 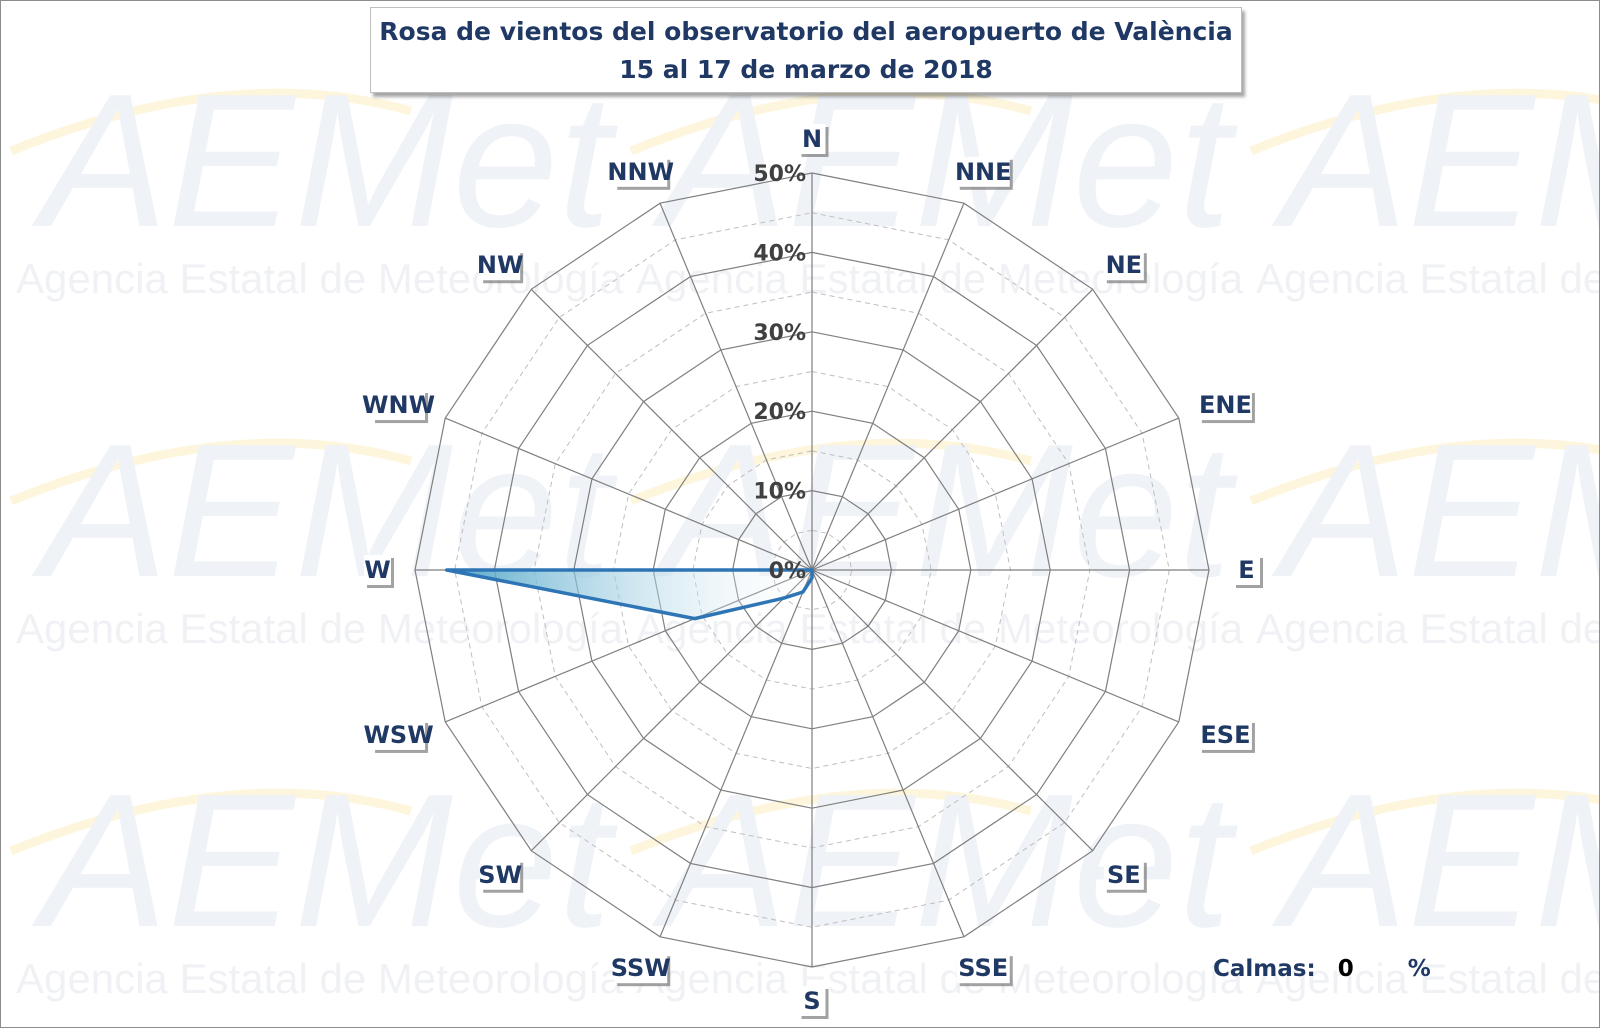 I want to click on direction-label-text: W, so click(x=377, y=570).